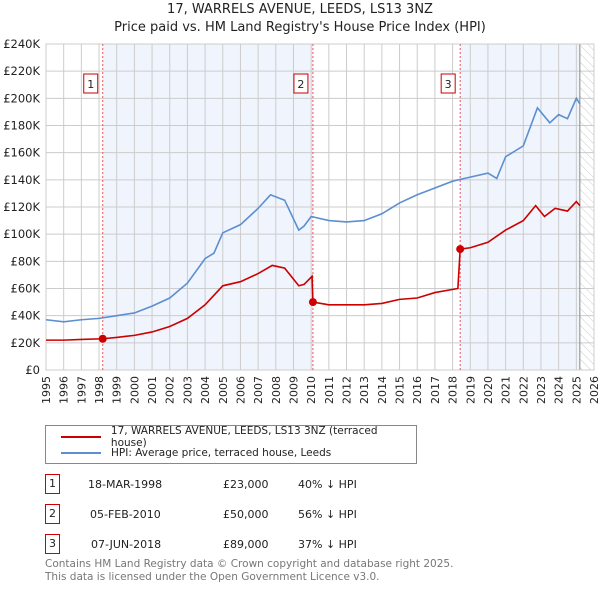  I want to click on table-row: 3 07-JUN-2018 £89,000 37% ↓ HPI, so click(245, 546).